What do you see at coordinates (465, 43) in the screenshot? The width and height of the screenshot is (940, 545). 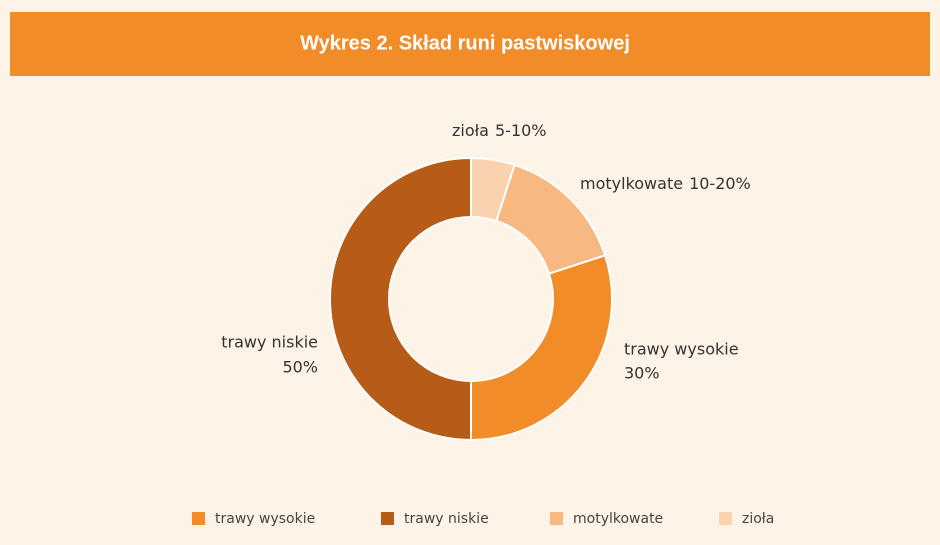 I see `chart-title: Wykres 2. Skład runi pastwiskowej` at bounding box center [465, 43].